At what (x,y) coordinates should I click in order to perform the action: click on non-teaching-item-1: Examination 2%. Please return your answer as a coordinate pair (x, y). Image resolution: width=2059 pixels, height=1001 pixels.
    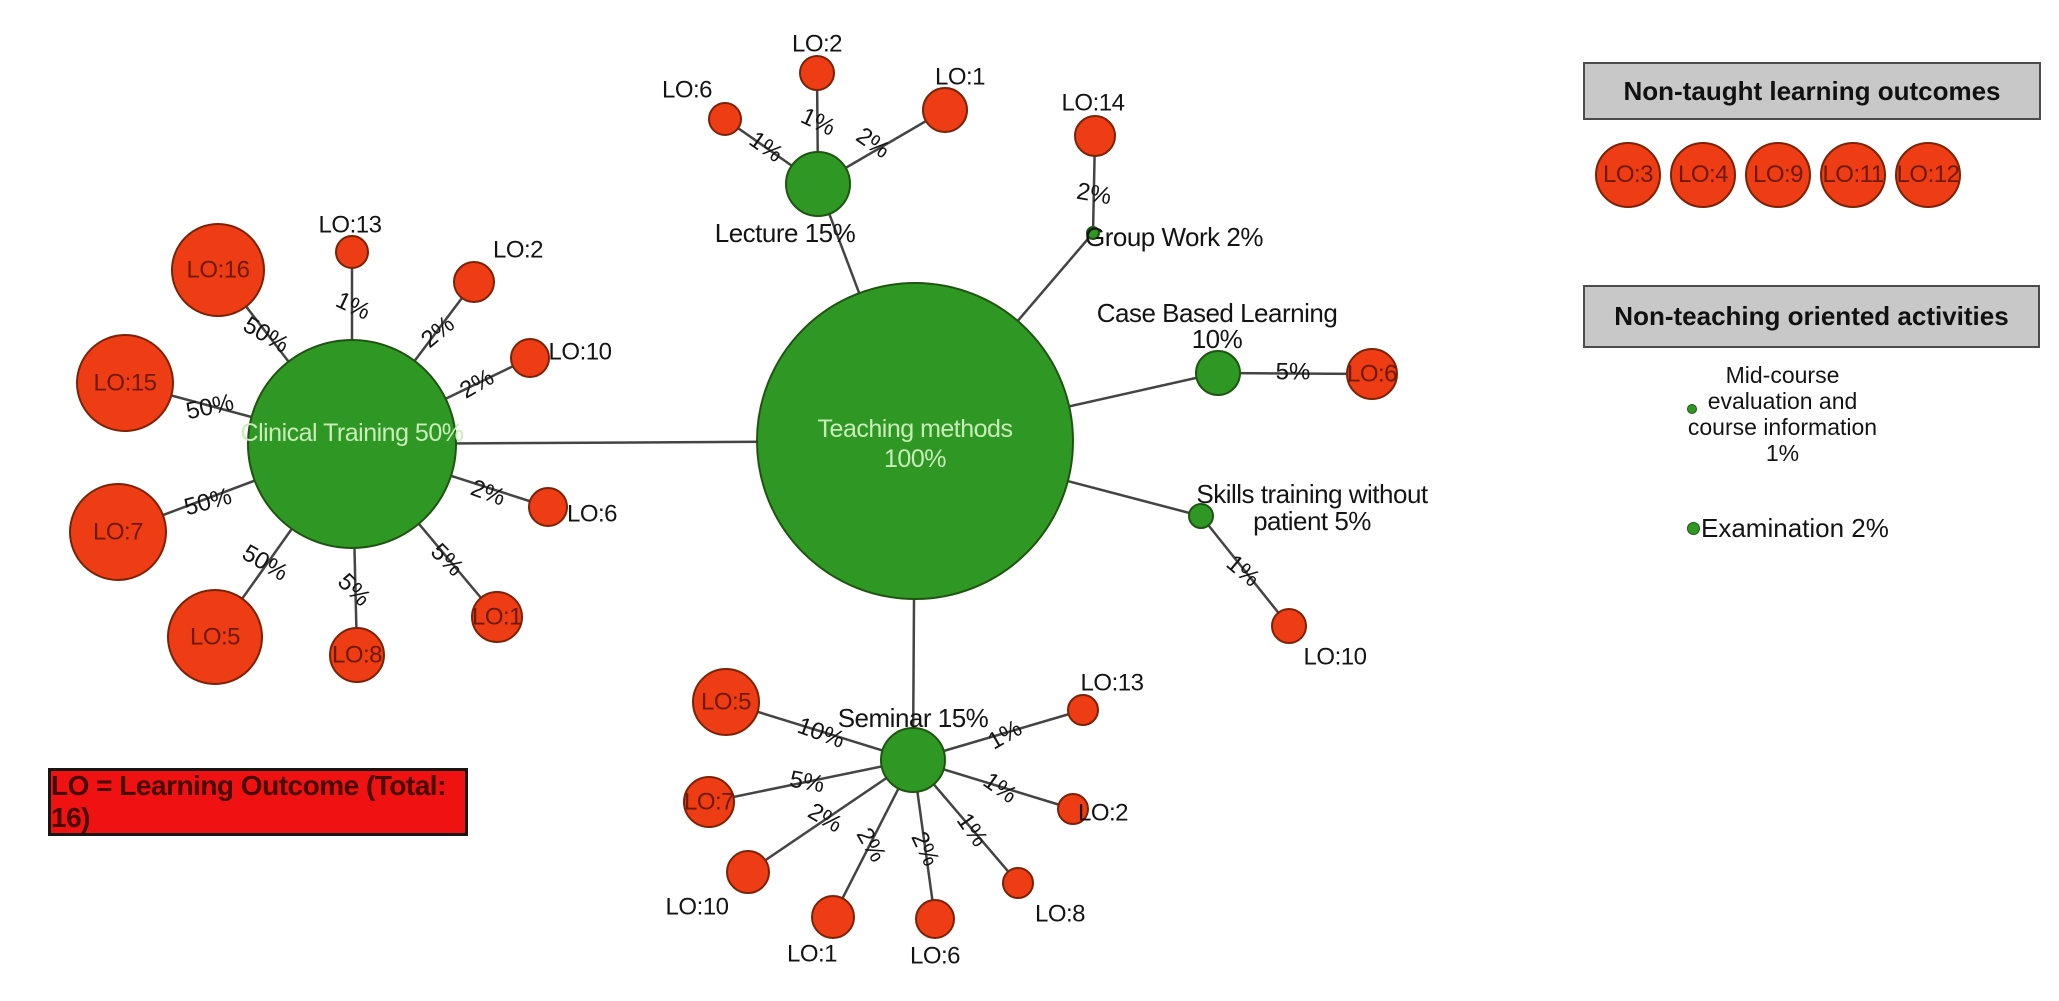
    Looking at the image, I should click on (1788, 528).